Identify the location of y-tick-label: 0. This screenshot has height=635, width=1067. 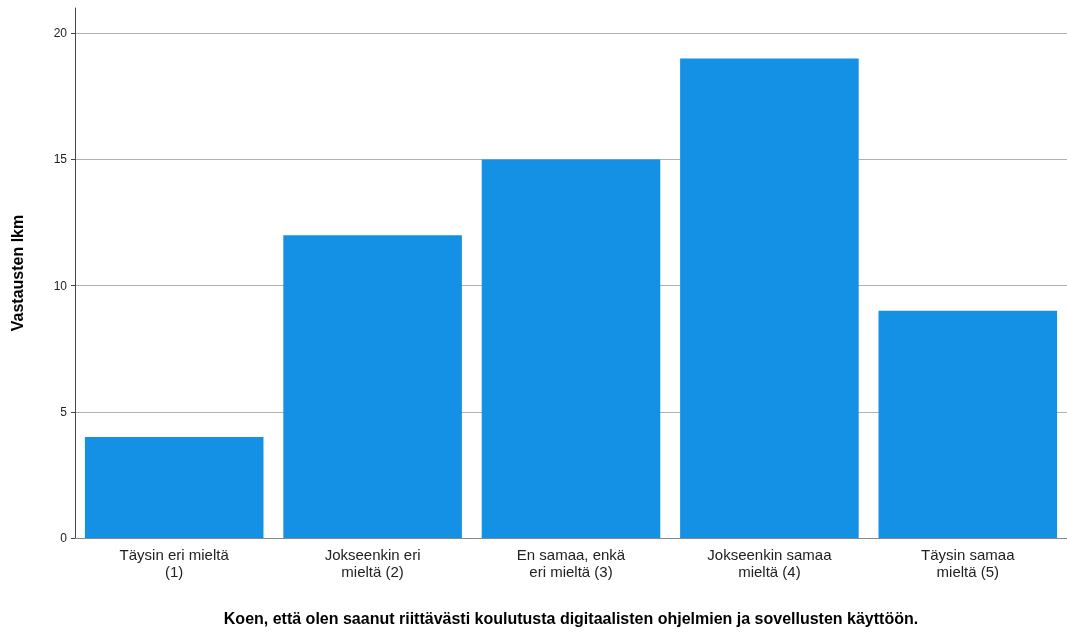
(64, 538).